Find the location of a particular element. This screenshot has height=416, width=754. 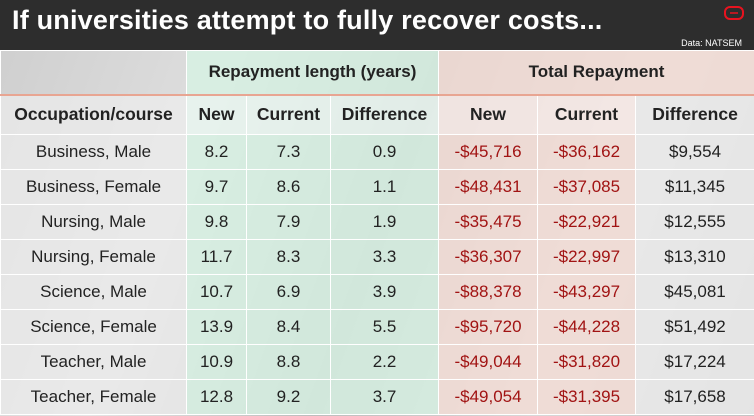

occupation-cell: Nursing, Female is located at coordinates (93, 257).